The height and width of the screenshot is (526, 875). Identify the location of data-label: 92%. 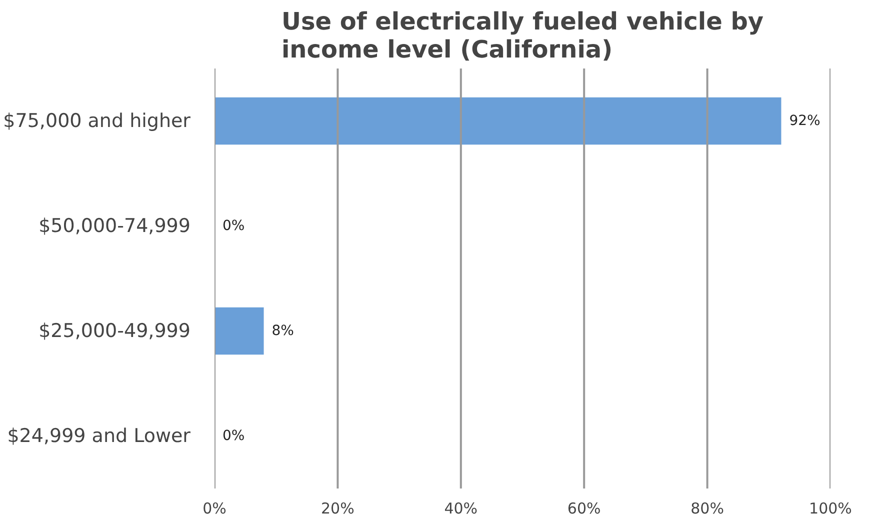
(804, 121).